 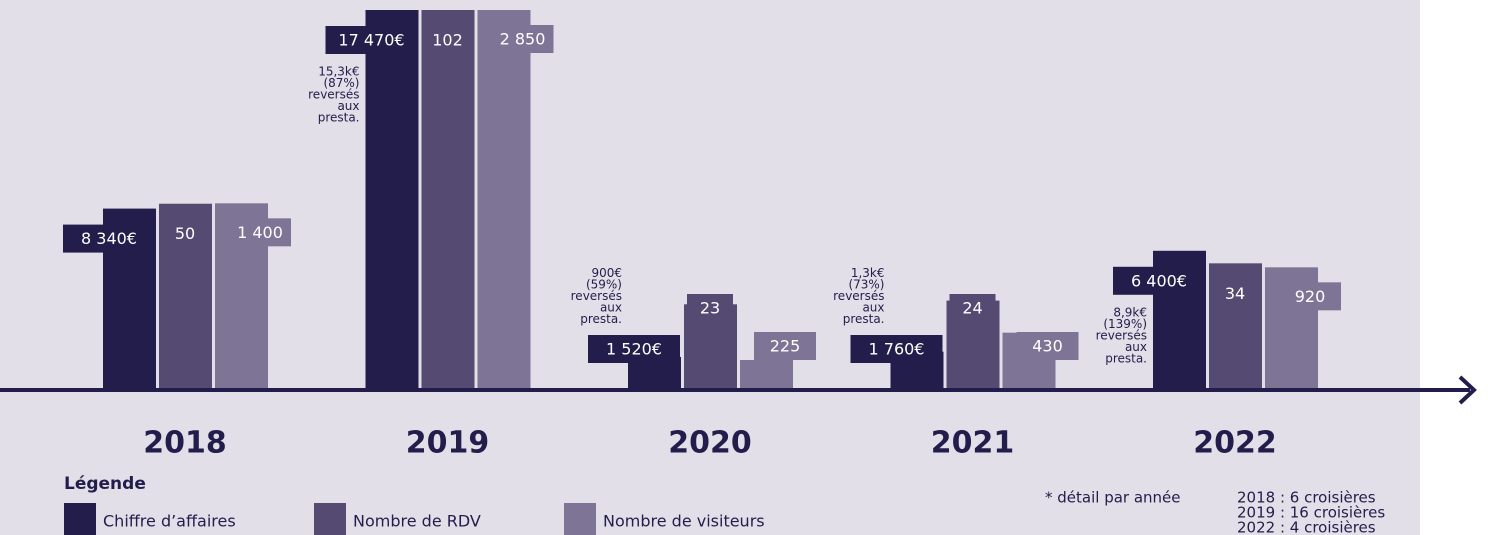 What do you see at coordinates (185, 443) in the screenshot?
I see `x-tick-label: 2018` at bounding box center [185, 443].